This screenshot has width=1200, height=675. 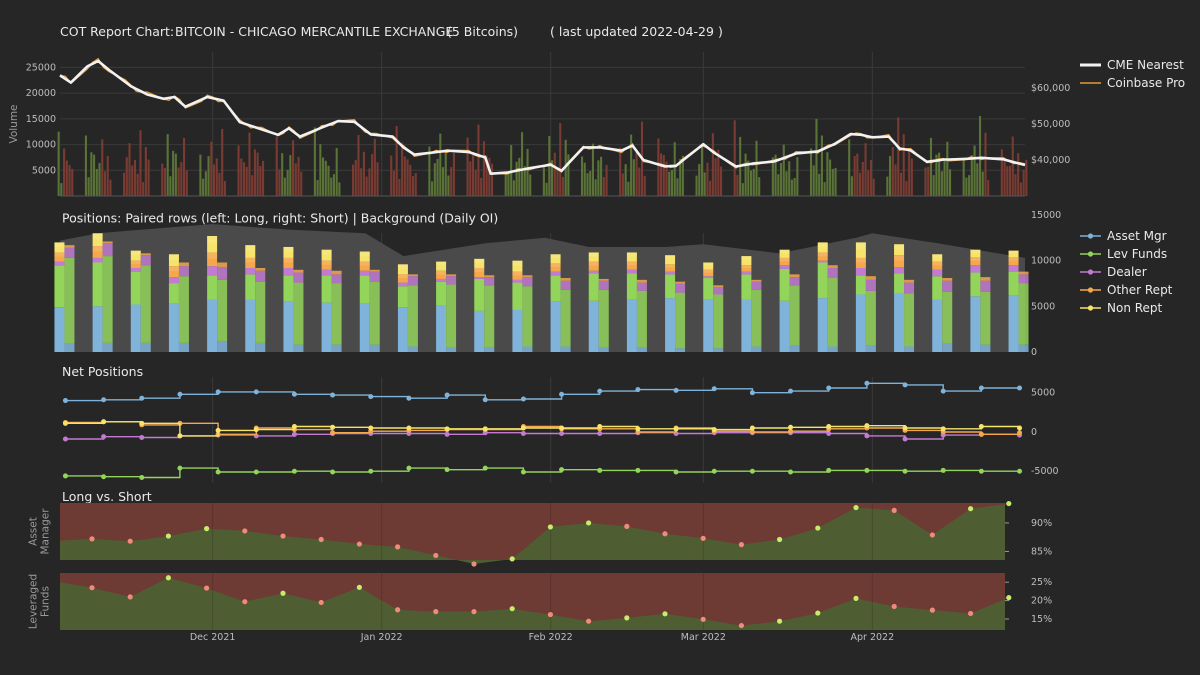 I want to click on net-dealer-point, so click(x=447, y=434).